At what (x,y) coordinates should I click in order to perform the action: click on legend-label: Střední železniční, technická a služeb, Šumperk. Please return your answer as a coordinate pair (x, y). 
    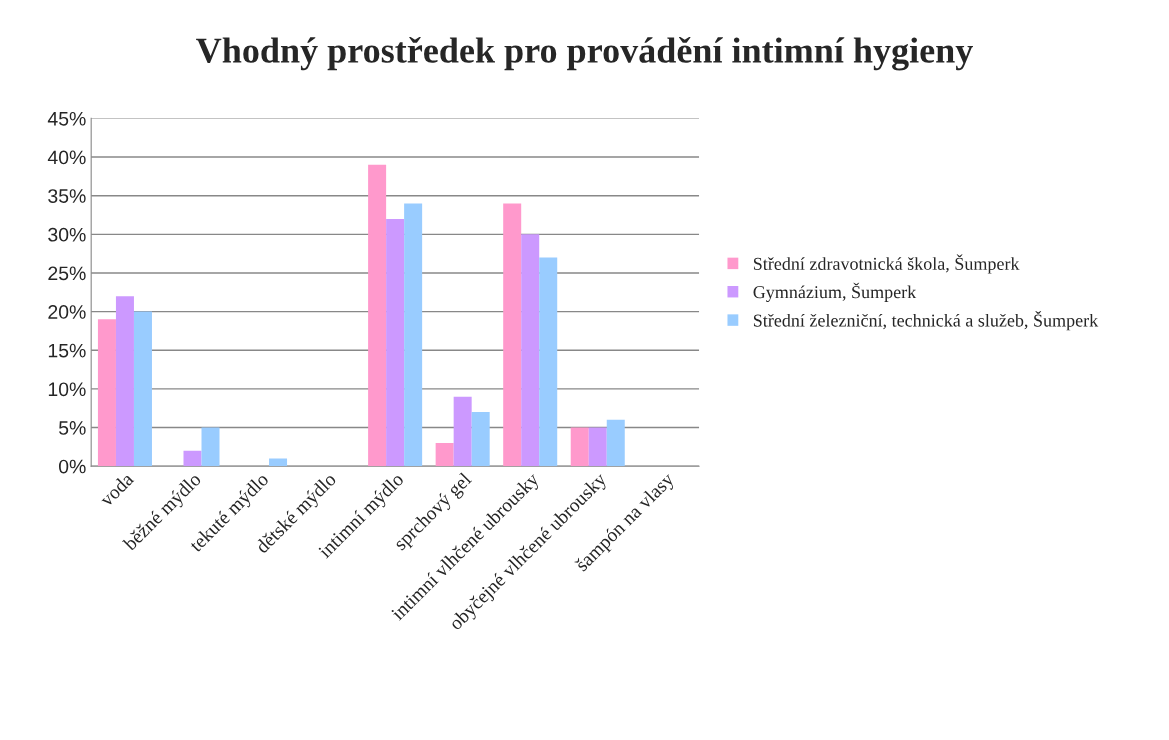
    Looking at the image, I should click on (926, 321).